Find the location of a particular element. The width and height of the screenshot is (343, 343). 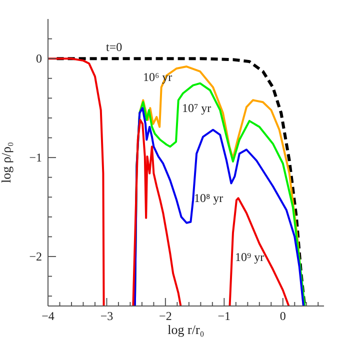

x-tick-label: −1 is located at coordinates (224, 316).